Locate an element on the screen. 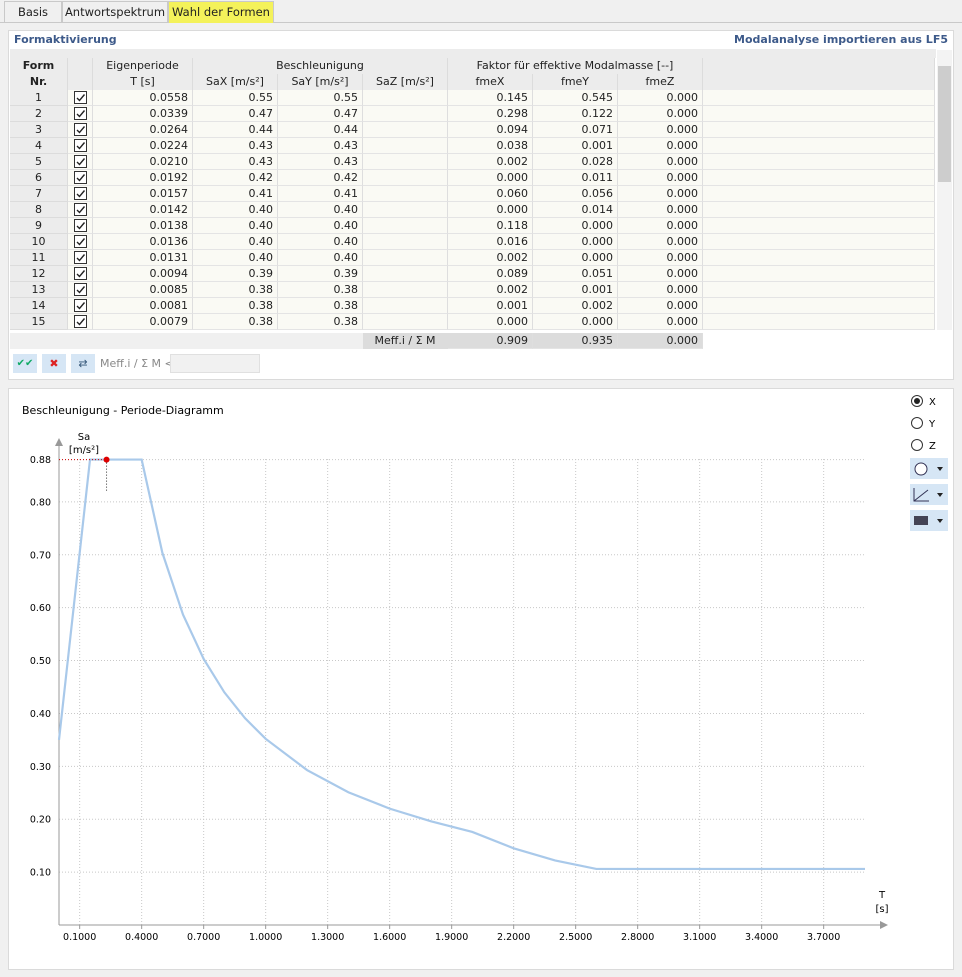 This screenshot has width=962, height=977. radio-label: Y is located at coordinates (932, 424).